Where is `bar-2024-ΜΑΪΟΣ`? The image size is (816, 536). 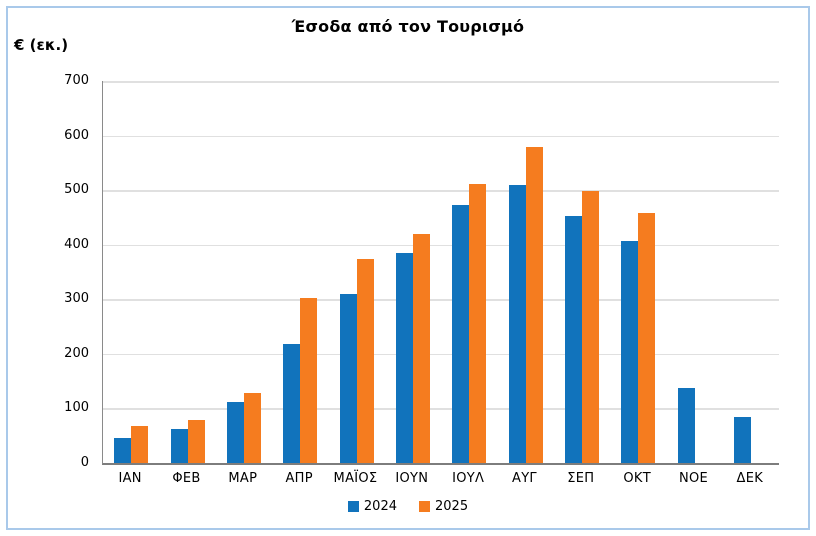
bar-2024-ΜΑΪΟΣ is located at coordinates (348, 378).